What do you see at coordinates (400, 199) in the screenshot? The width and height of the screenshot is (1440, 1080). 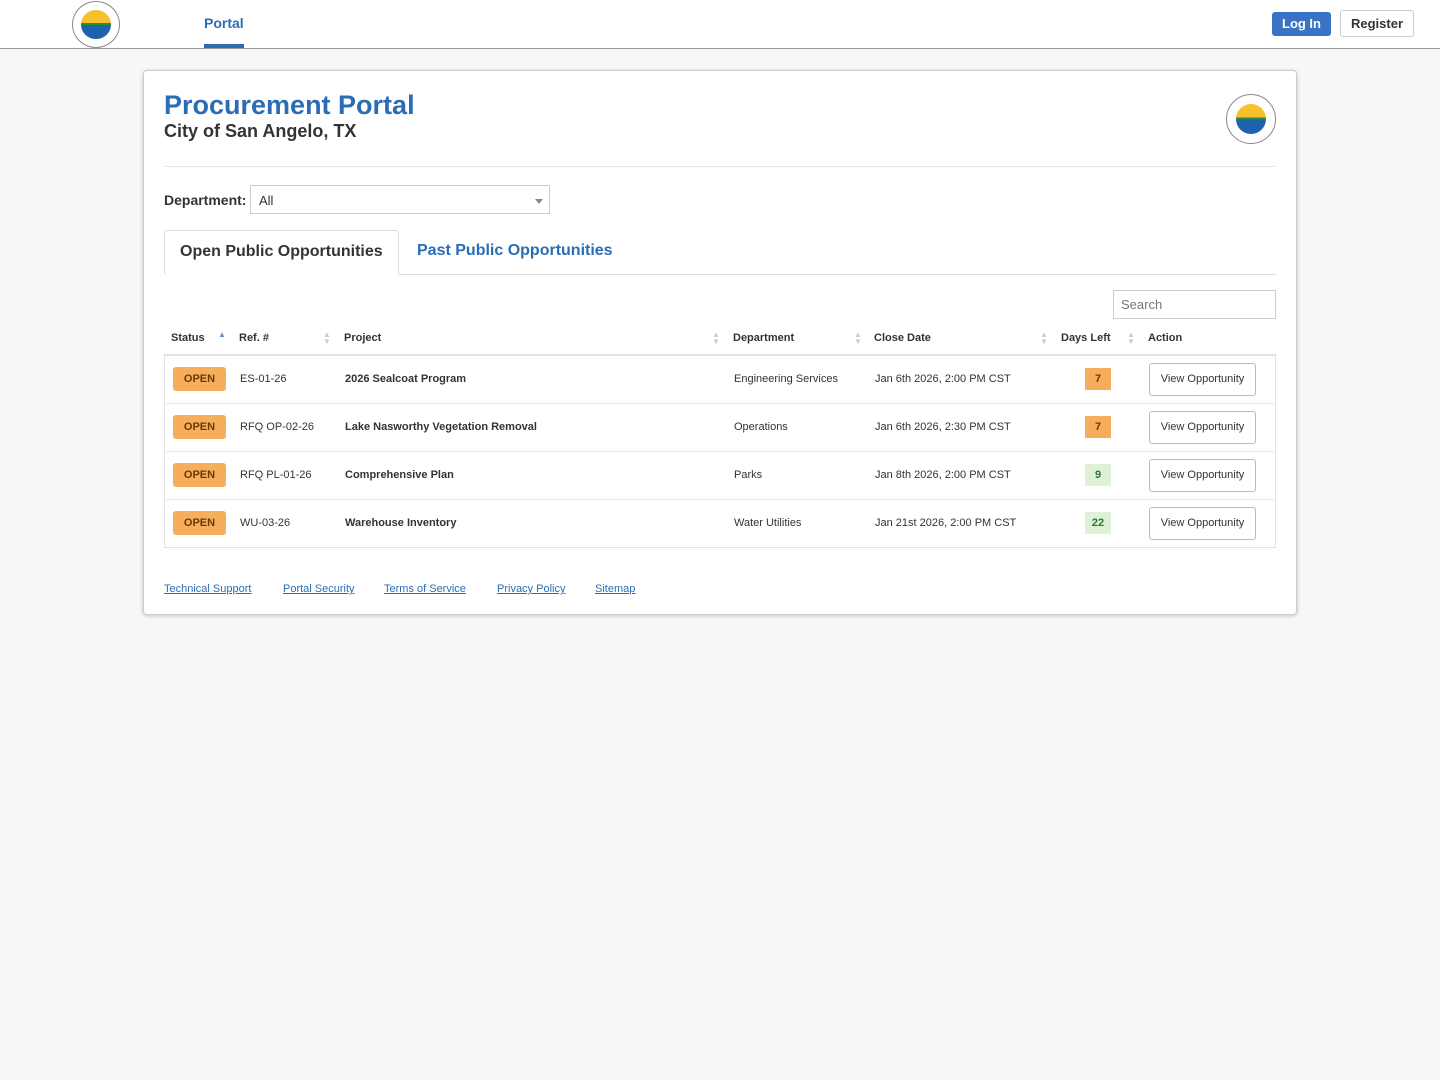 I see `department-select: All` at bounding box center [400, 199].